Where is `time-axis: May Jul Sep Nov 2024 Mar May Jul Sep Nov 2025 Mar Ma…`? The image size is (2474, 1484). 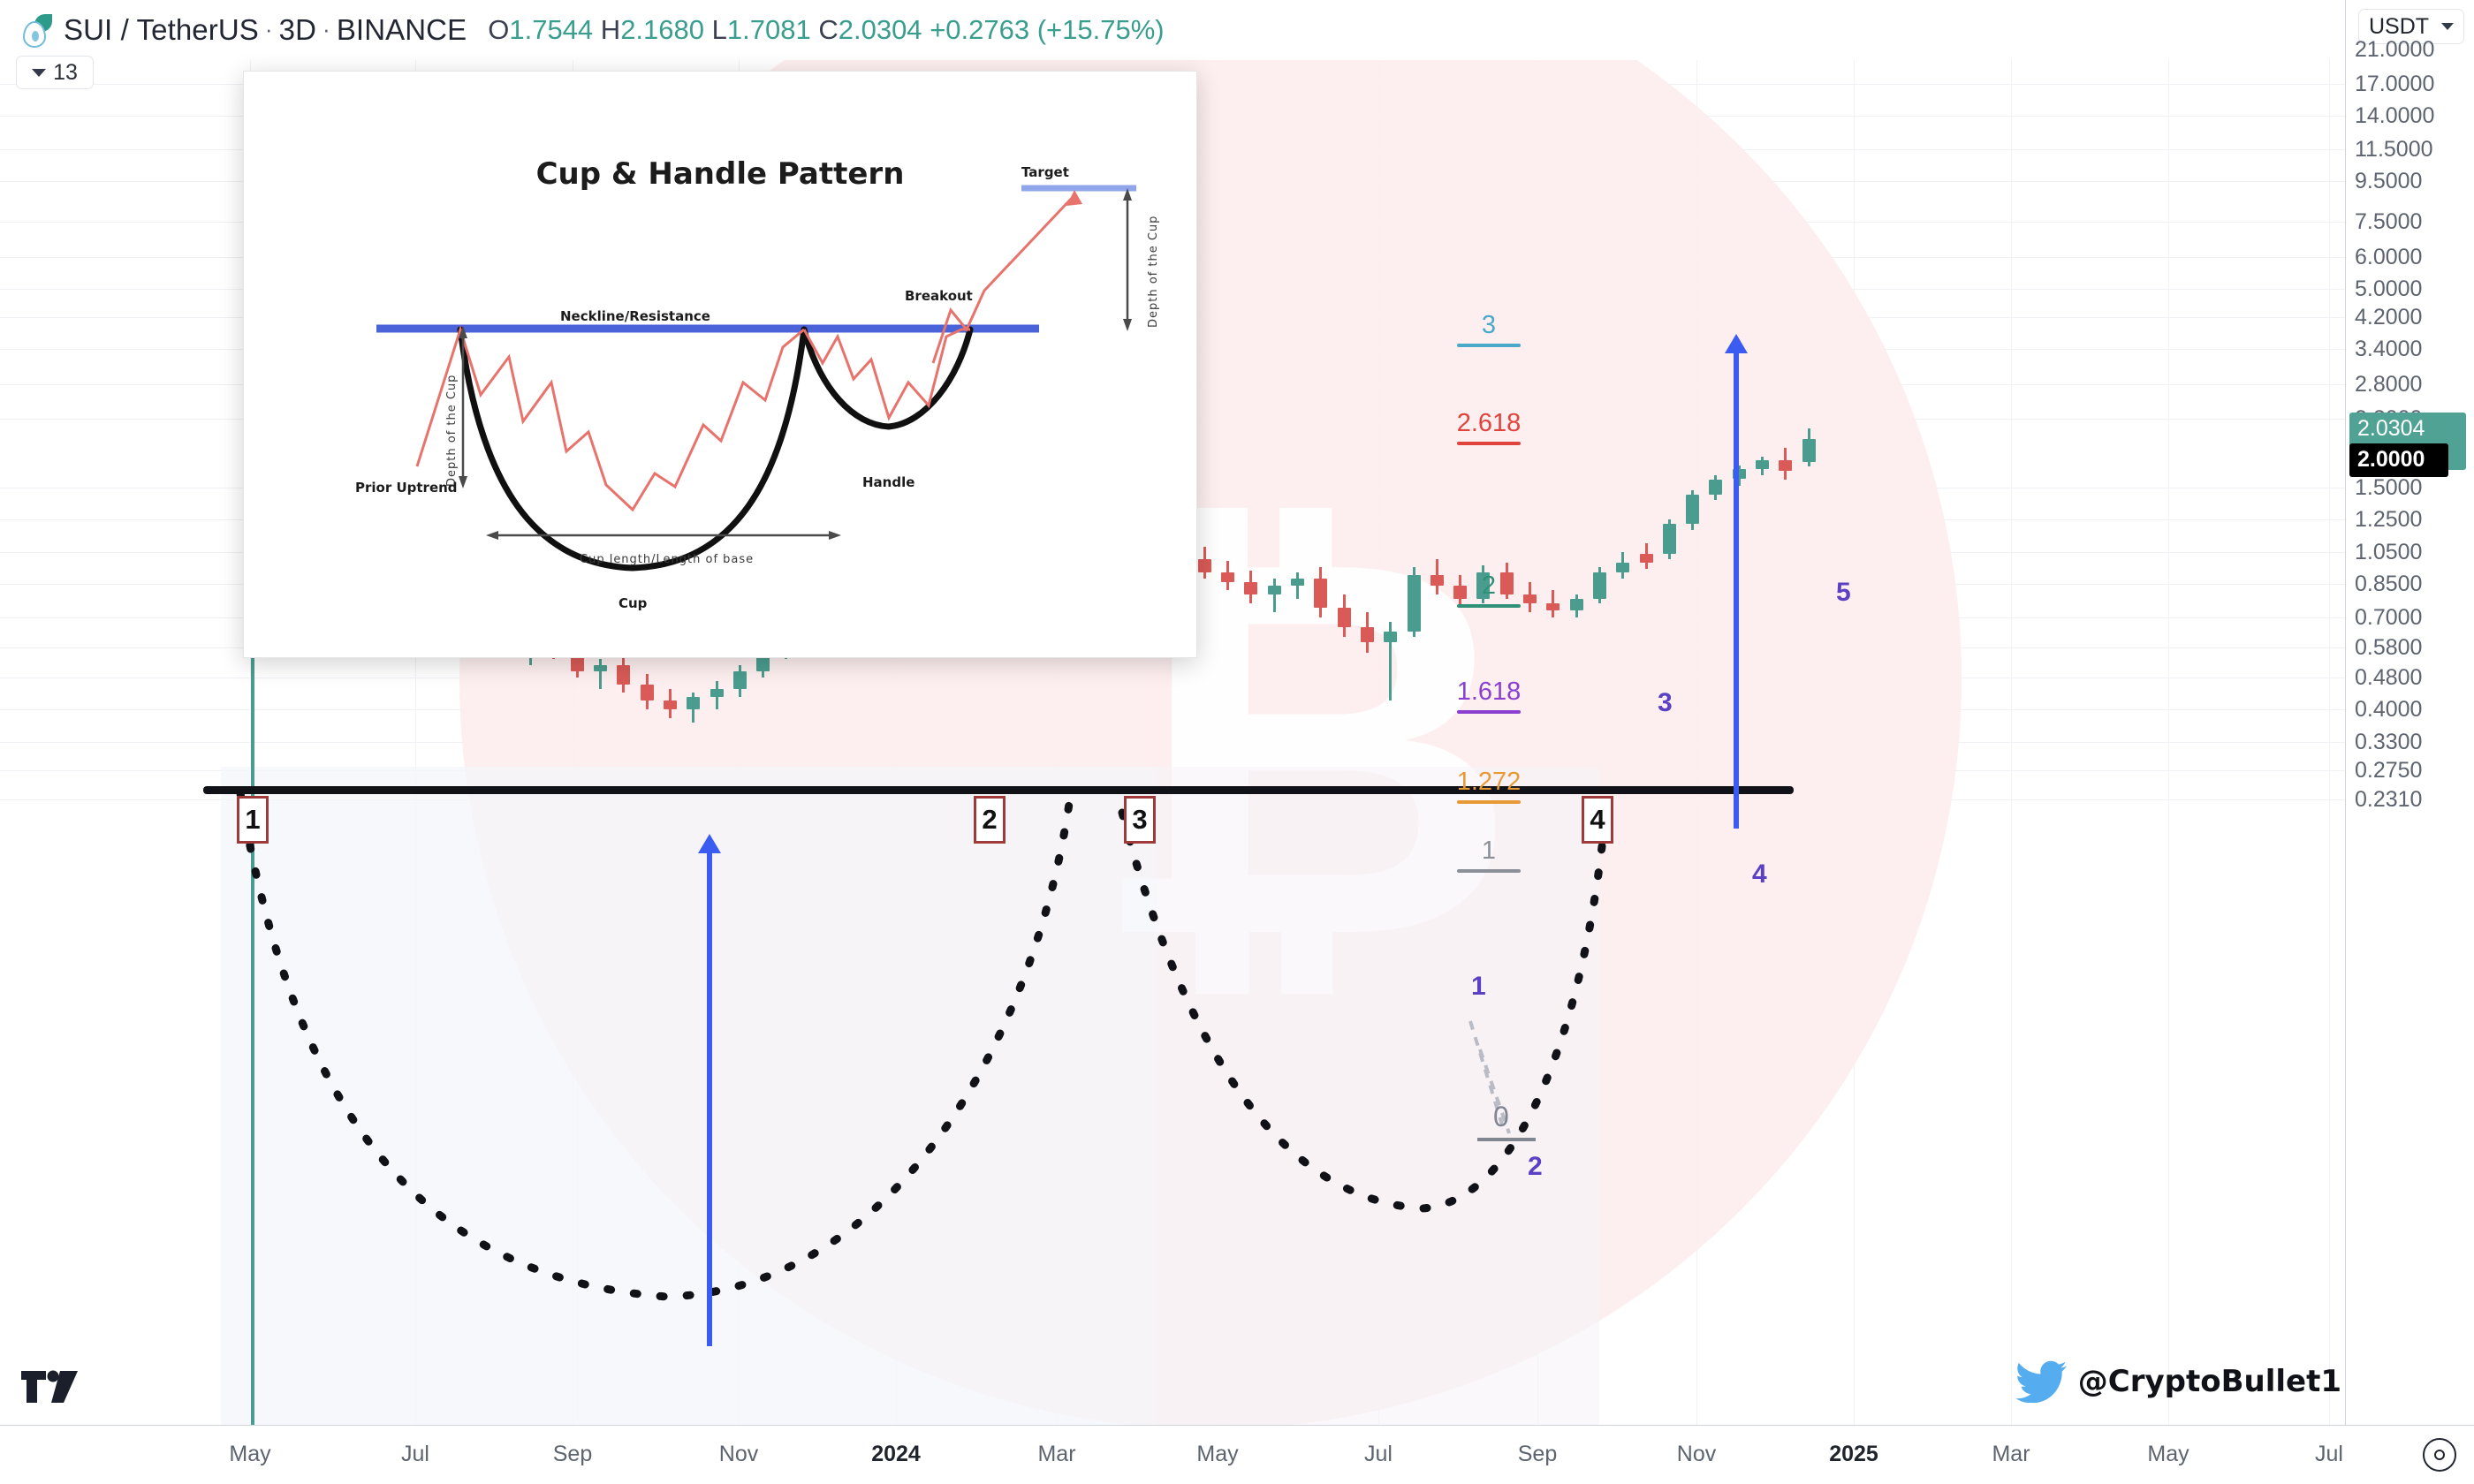
time-axis: May Jul Sep Nov 2024 Mar May Jul Sep Nov 2025 Mar Ma… is located at coordinates (1237, 1454).